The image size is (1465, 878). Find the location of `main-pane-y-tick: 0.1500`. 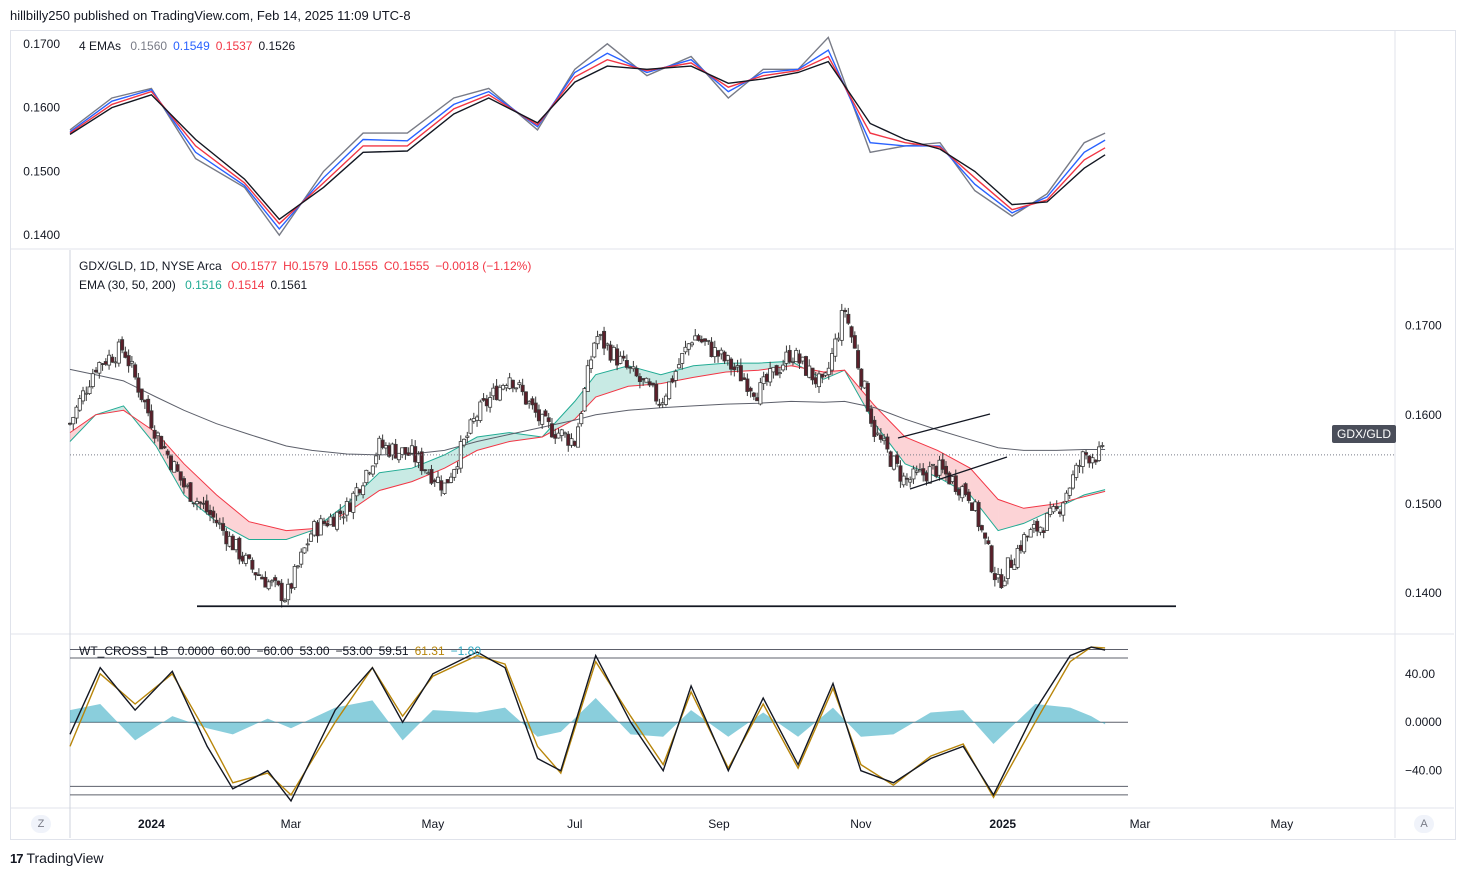

main-pane-y-tick: 0.1500 is located at coordinates (1423, 504).